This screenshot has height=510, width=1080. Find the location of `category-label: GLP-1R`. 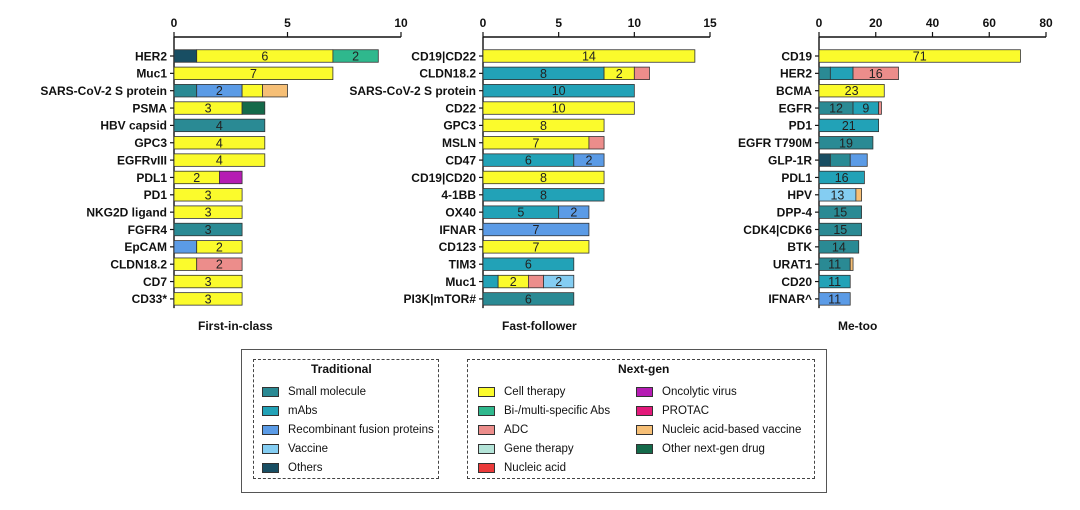

category-label: GLP-1R is located at coordinates (790, 160).